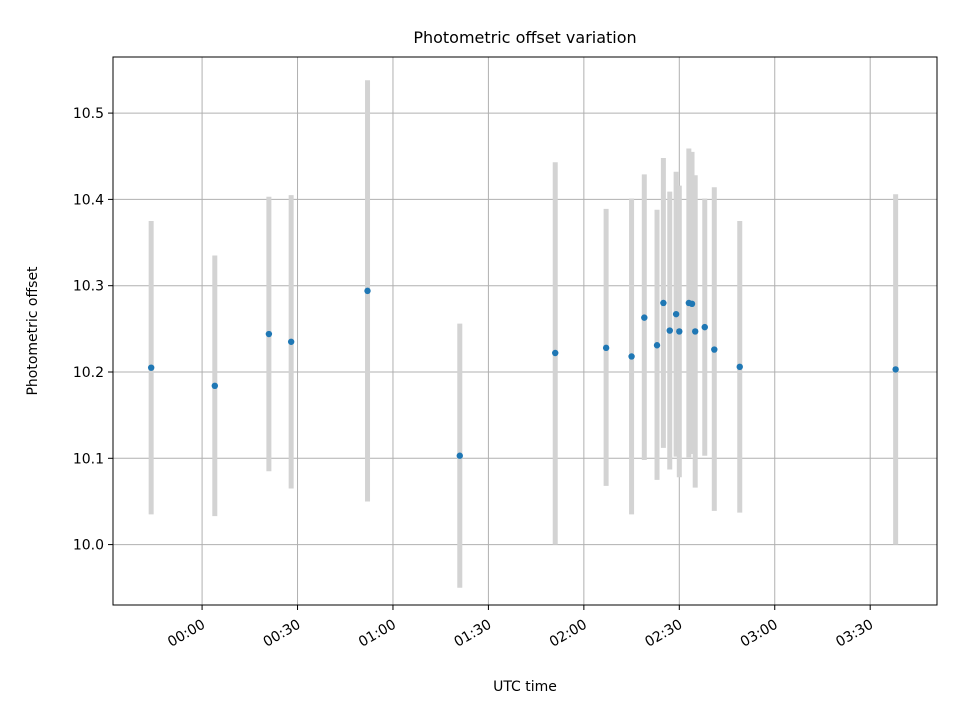  I want to click on x-tick-label: 00:30, so click(282, 634).